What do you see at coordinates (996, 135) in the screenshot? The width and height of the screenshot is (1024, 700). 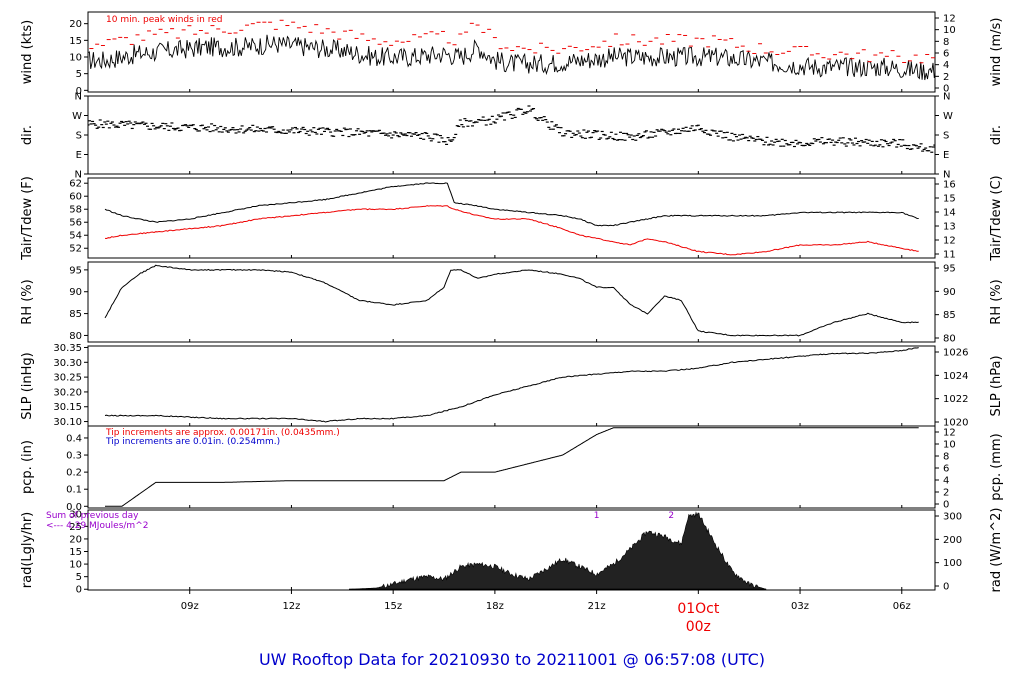 I see `y-axis-label-right: dir.` at bounding box center [996, 135].